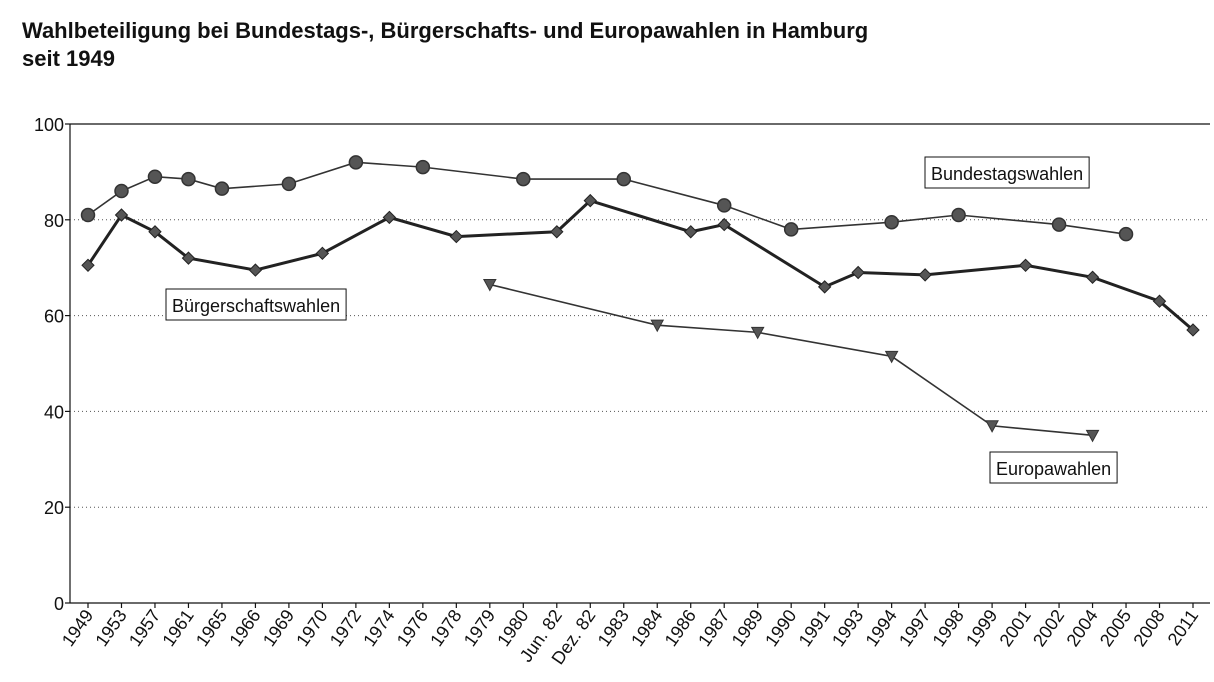 The image size is (1214, 682). What do you see at coordinates (479, 628) in the screenshot?
I see `x-tick-label: 1979` at bounding box center [479, 628].